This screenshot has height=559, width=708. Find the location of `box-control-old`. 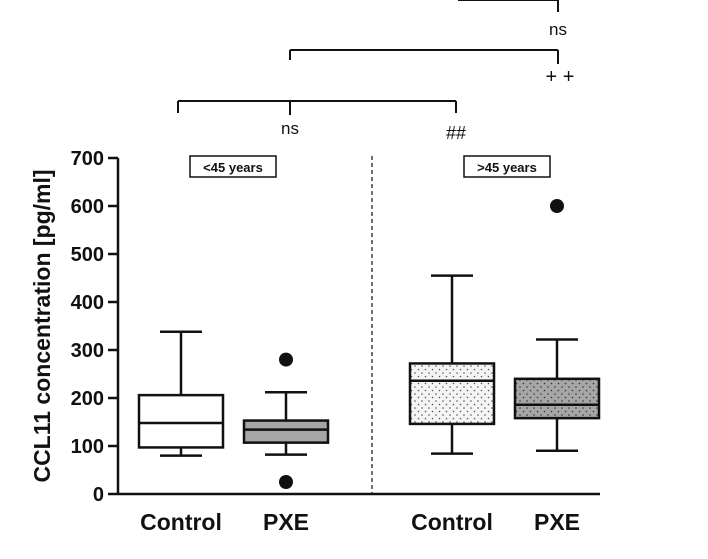

box-control-old is located at coordinates (452, 364).